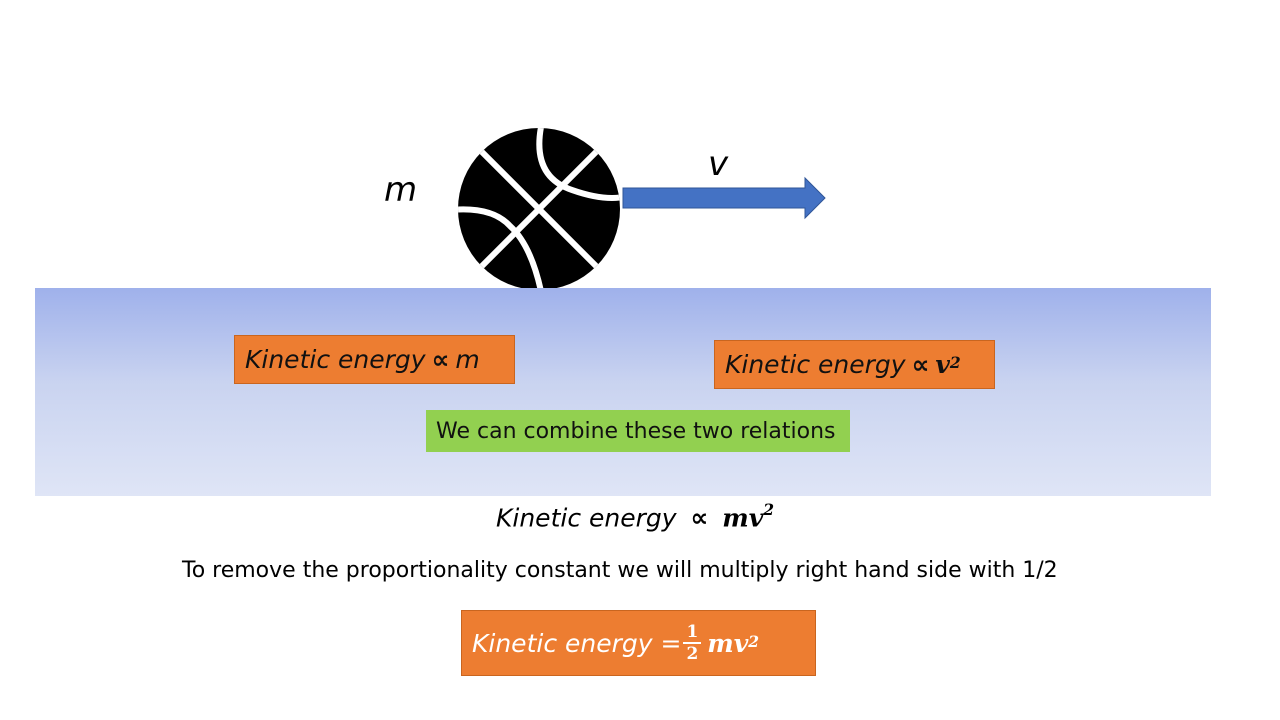 This screenshot has height=720, width=1280. I want to click on final-formula-box: Kinetic energy = 1 2 mv 2, so click(638, 643).